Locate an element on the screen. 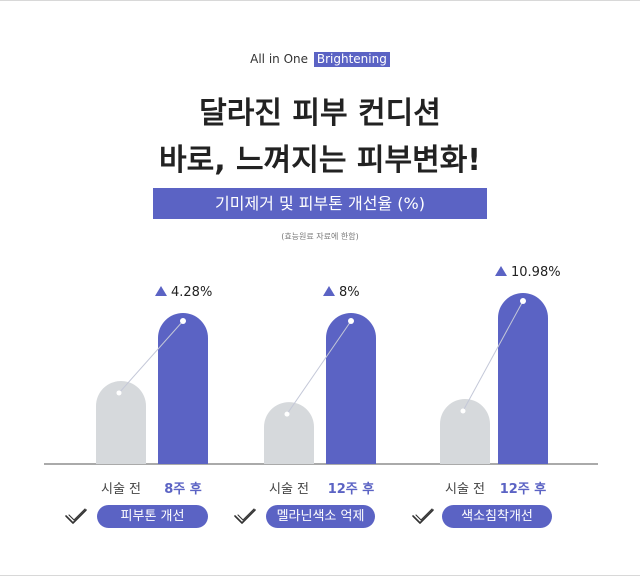  bar-label-after: 8주 후 is located at coordinates (183, 489).